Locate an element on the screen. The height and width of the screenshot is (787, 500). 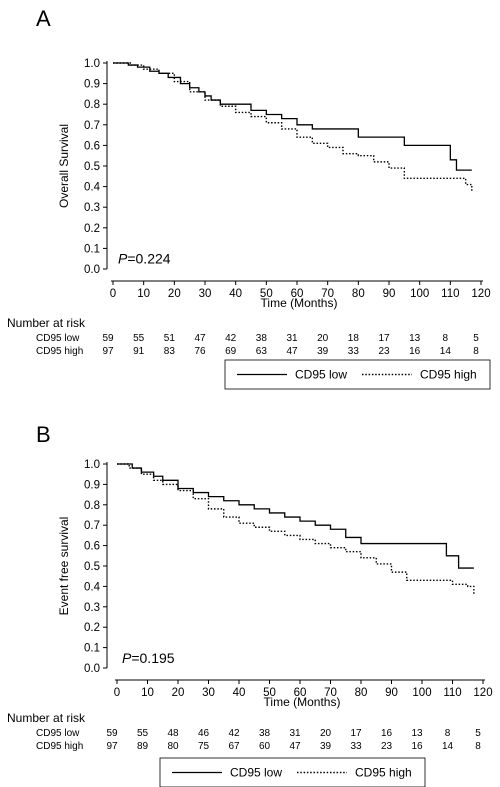
risk-value: 38 is located at coordinates (265, 733).